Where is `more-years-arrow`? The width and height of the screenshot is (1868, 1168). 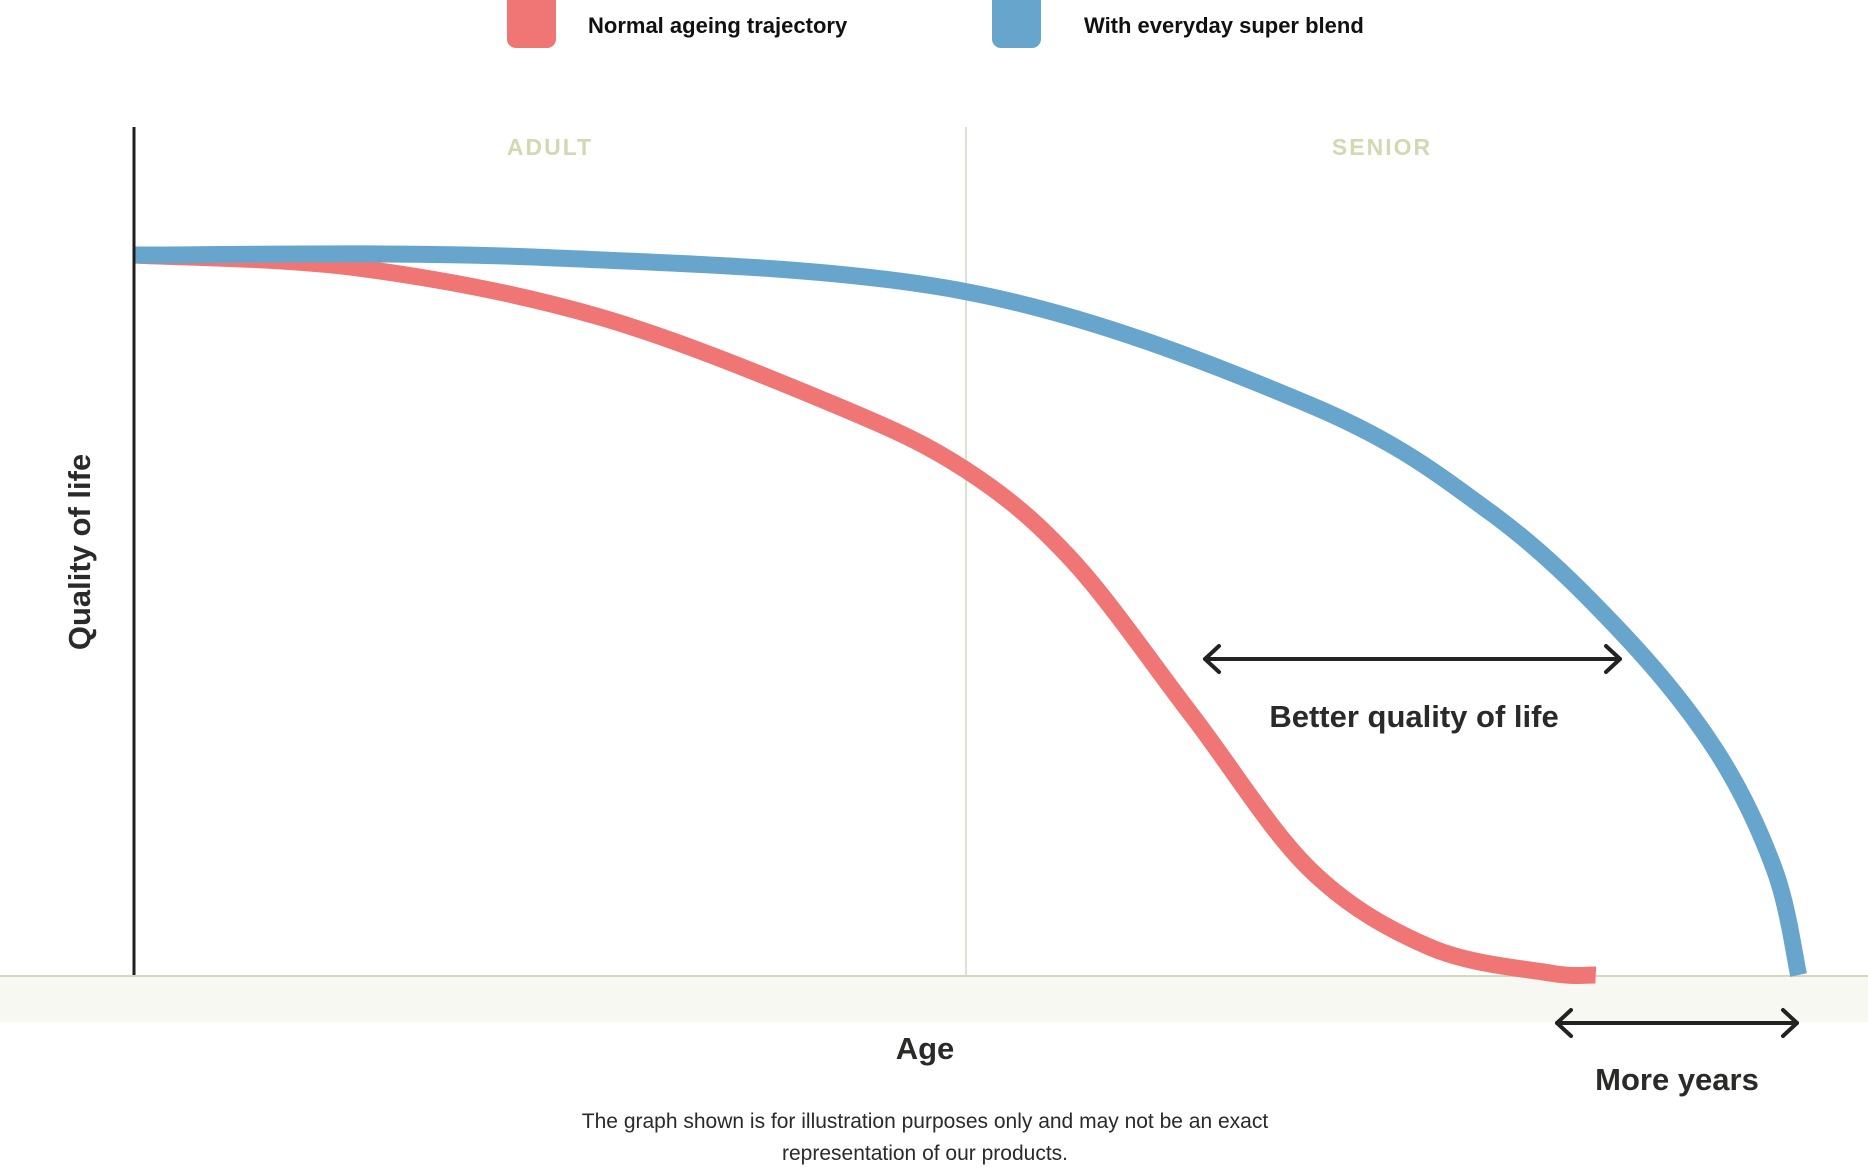
more-years-arrow is located at coordinates (1677, 1023).